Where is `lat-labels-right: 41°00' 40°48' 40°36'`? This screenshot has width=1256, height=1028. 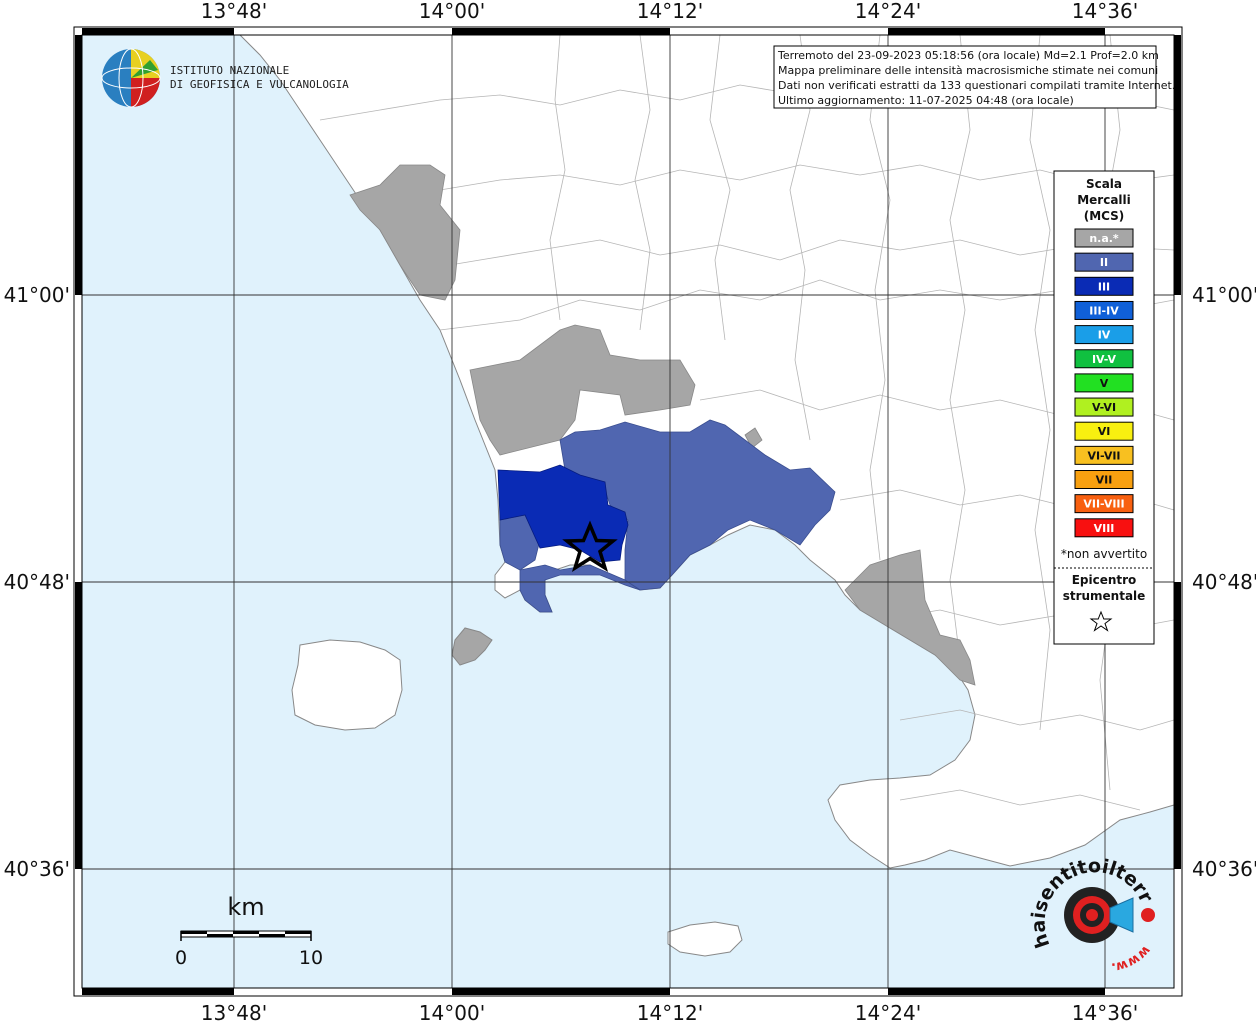
lat-labels-right: 41°00' 40°48' 40°36' is located at coordinates (1224, 582).